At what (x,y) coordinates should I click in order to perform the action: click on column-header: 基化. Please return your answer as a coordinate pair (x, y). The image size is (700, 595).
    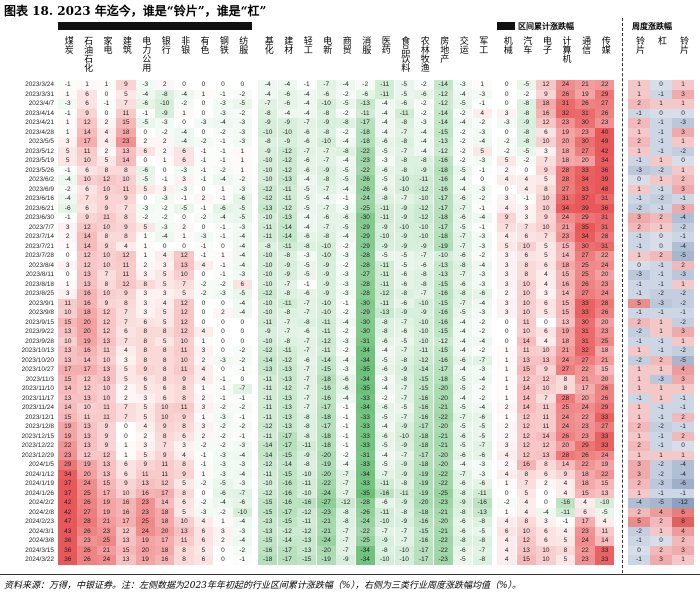
    Looking at the image, I should click on (267, 45).